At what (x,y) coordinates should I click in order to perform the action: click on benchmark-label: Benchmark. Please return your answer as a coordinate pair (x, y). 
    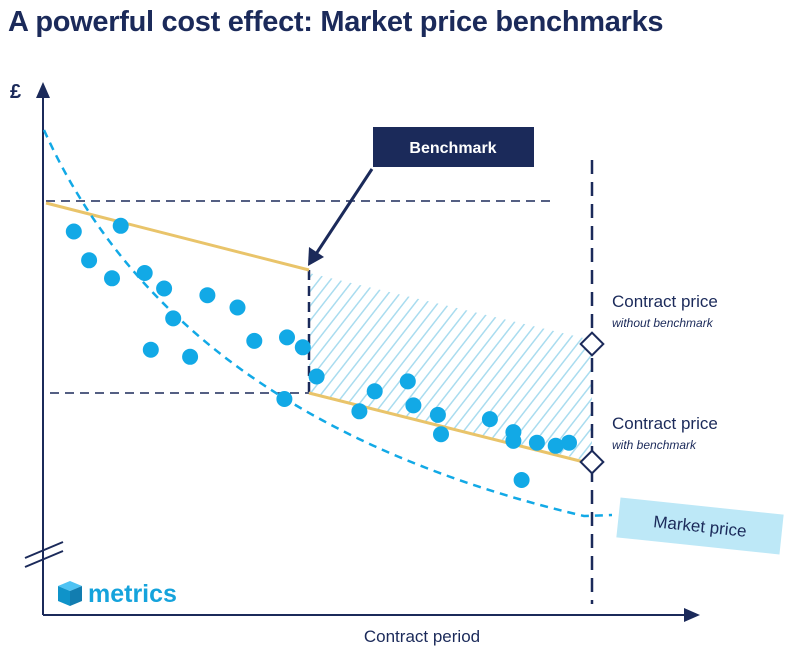
    Looking at the image, I should click on (452, 148).